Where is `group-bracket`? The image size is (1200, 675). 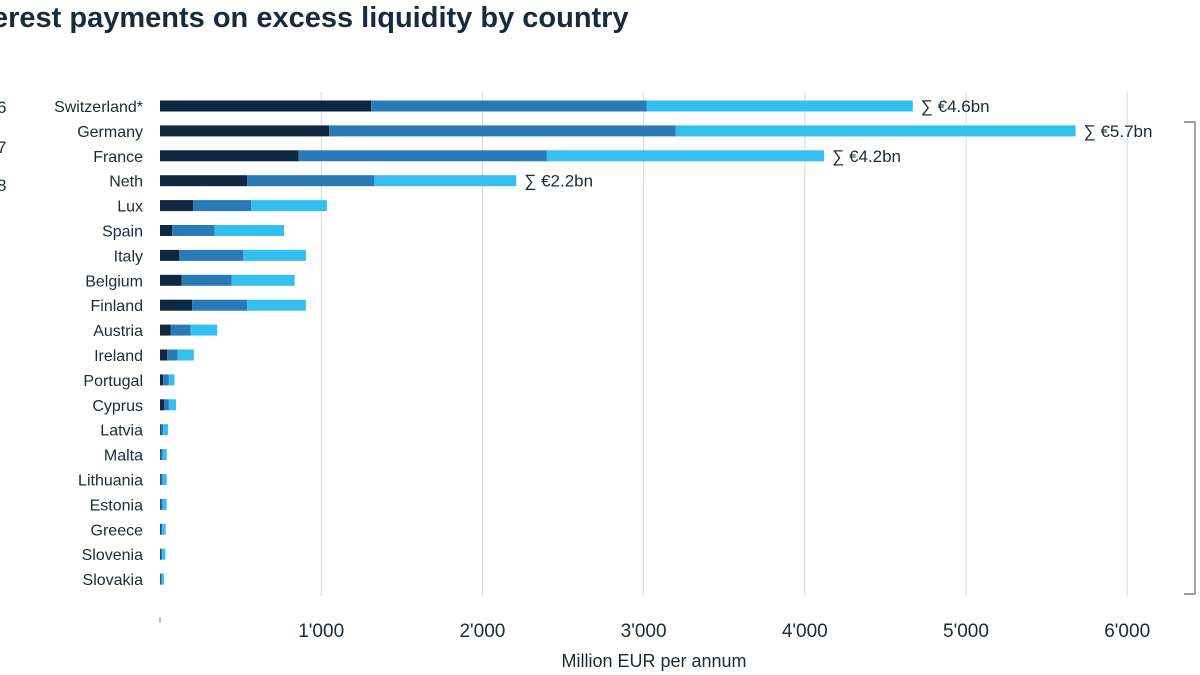
group-bracket is located at coordinates (1190, 358).